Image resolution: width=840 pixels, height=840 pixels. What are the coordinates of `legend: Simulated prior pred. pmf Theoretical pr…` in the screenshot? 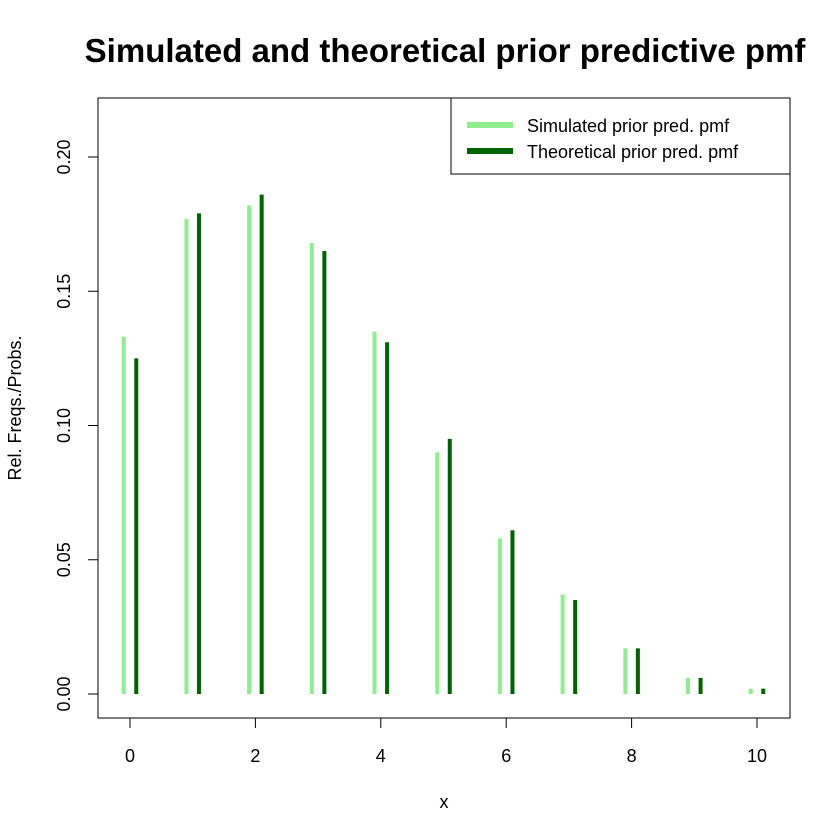 It's located at (620, 136).